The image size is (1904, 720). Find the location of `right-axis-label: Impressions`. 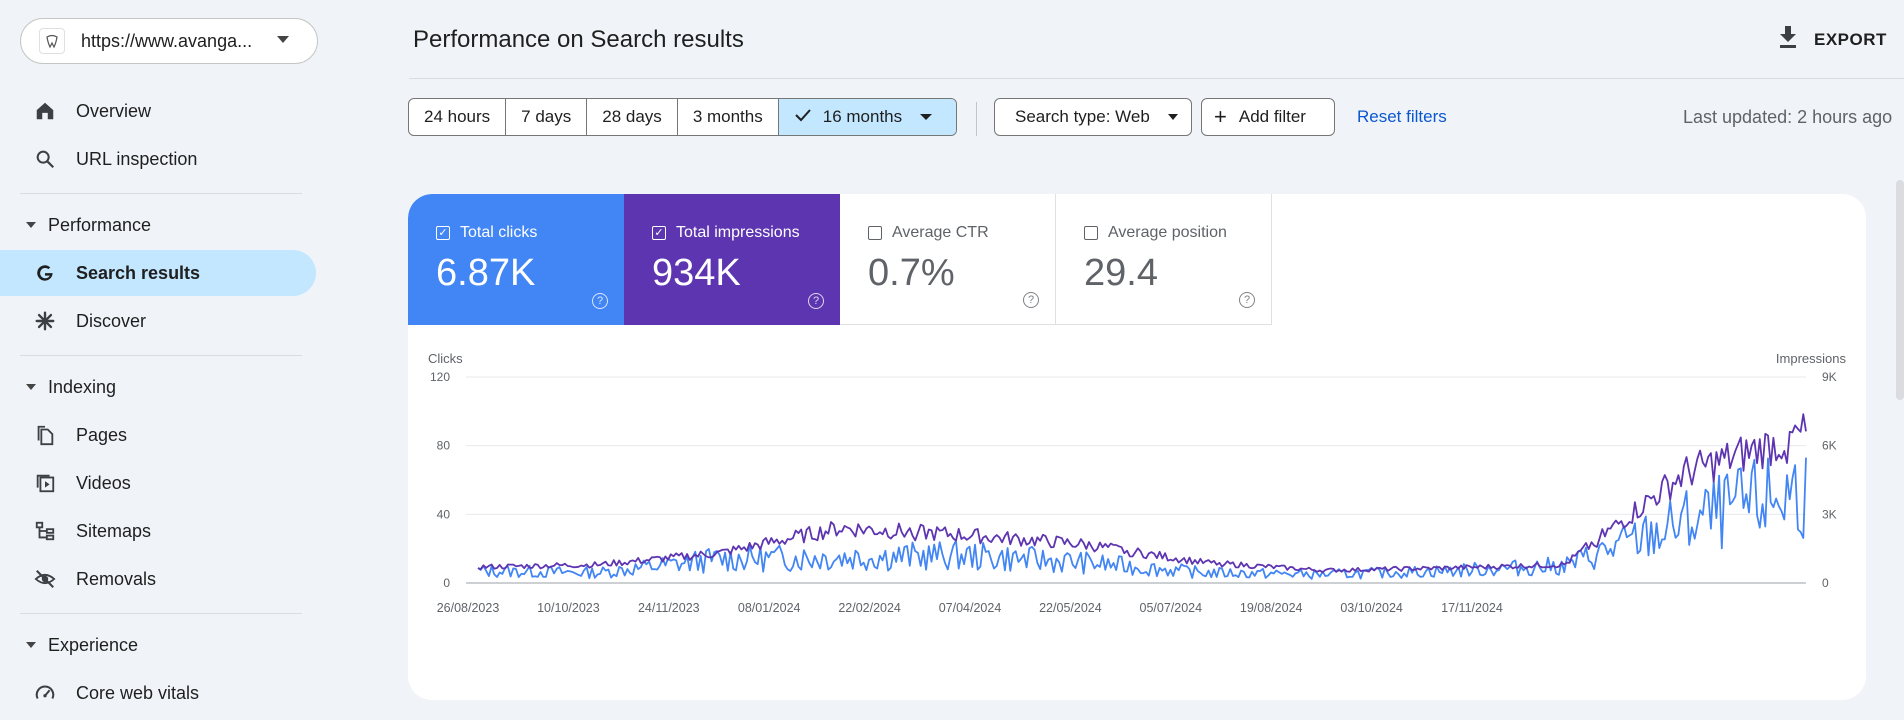

right-axis-label: Impressions is located at coordinates (1811, 358).